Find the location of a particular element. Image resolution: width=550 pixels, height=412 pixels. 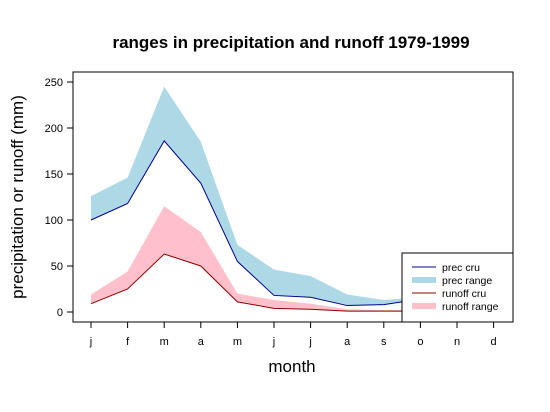

legend-box is located at coordinates (457, 287).